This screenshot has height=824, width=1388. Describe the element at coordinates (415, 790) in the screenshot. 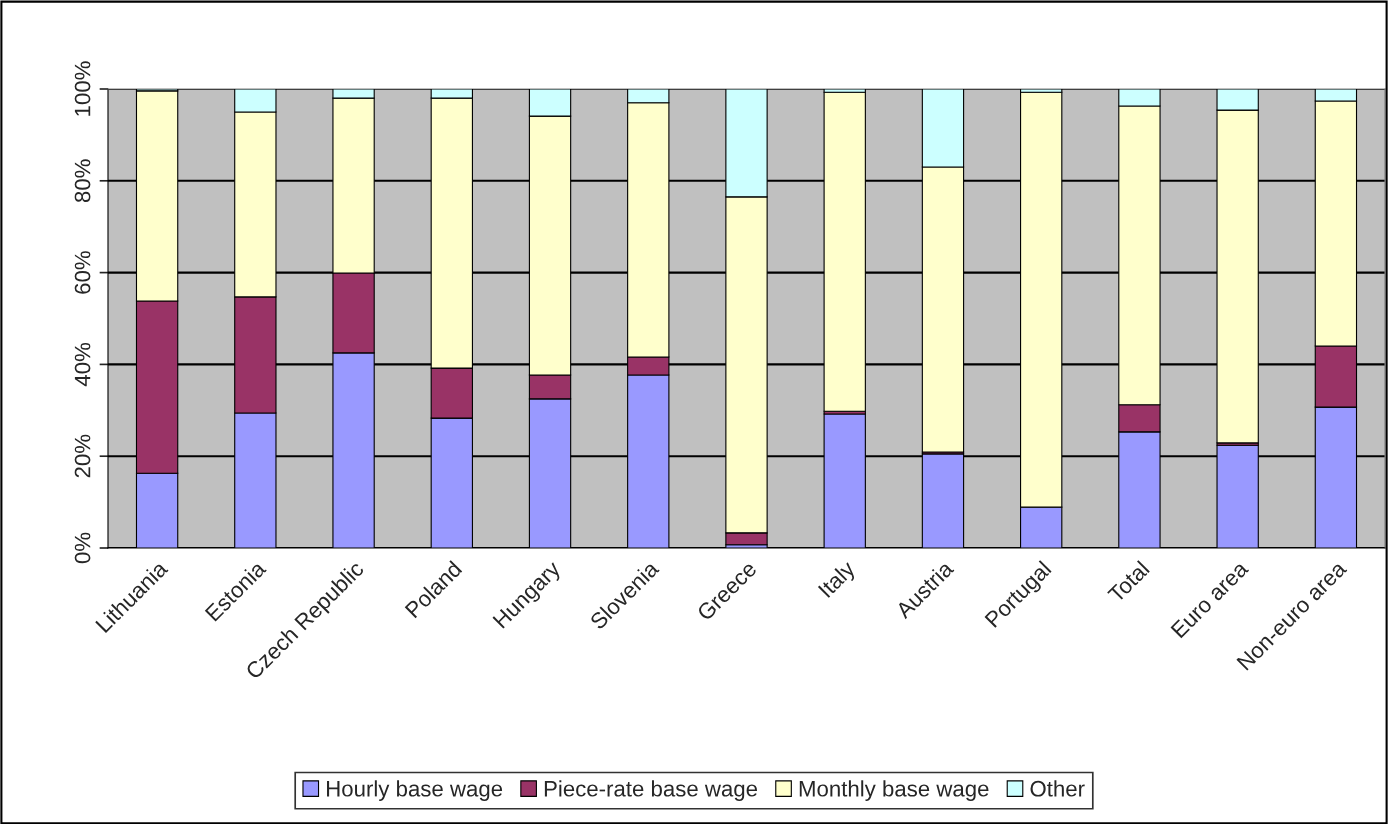

I see `legend-label: Hourly base wage` at that location.